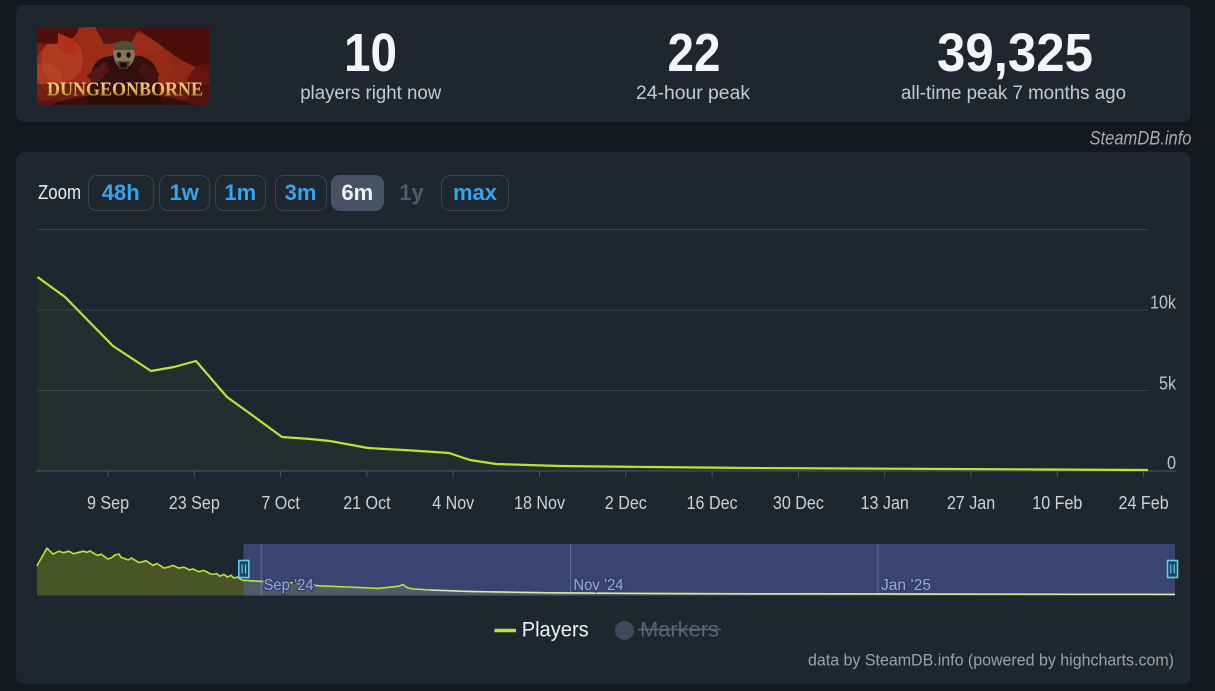  What do you see at coordinates (1163, 301) in the screenshot?
I see `svg-text: 10k` at bounding box center [1163, 301].